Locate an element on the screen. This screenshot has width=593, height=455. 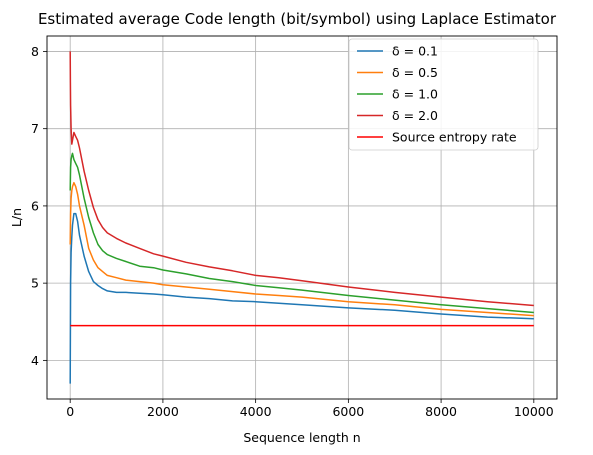
y-tick-label: 8 is located at coordinates (35, 51).